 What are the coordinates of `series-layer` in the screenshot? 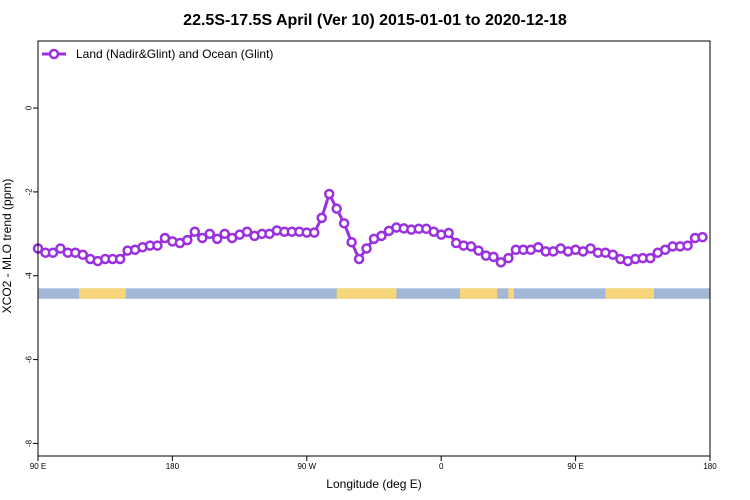 It's located at (370, 228).